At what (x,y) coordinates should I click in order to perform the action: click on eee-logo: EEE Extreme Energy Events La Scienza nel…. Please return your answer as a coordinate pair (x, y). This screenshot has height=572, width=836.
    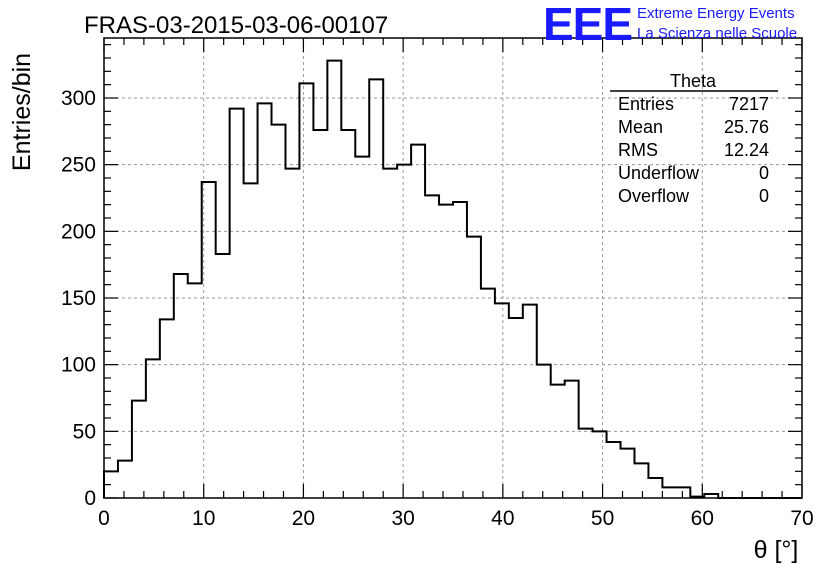
    Looking at the image, I should click on (670, 25).